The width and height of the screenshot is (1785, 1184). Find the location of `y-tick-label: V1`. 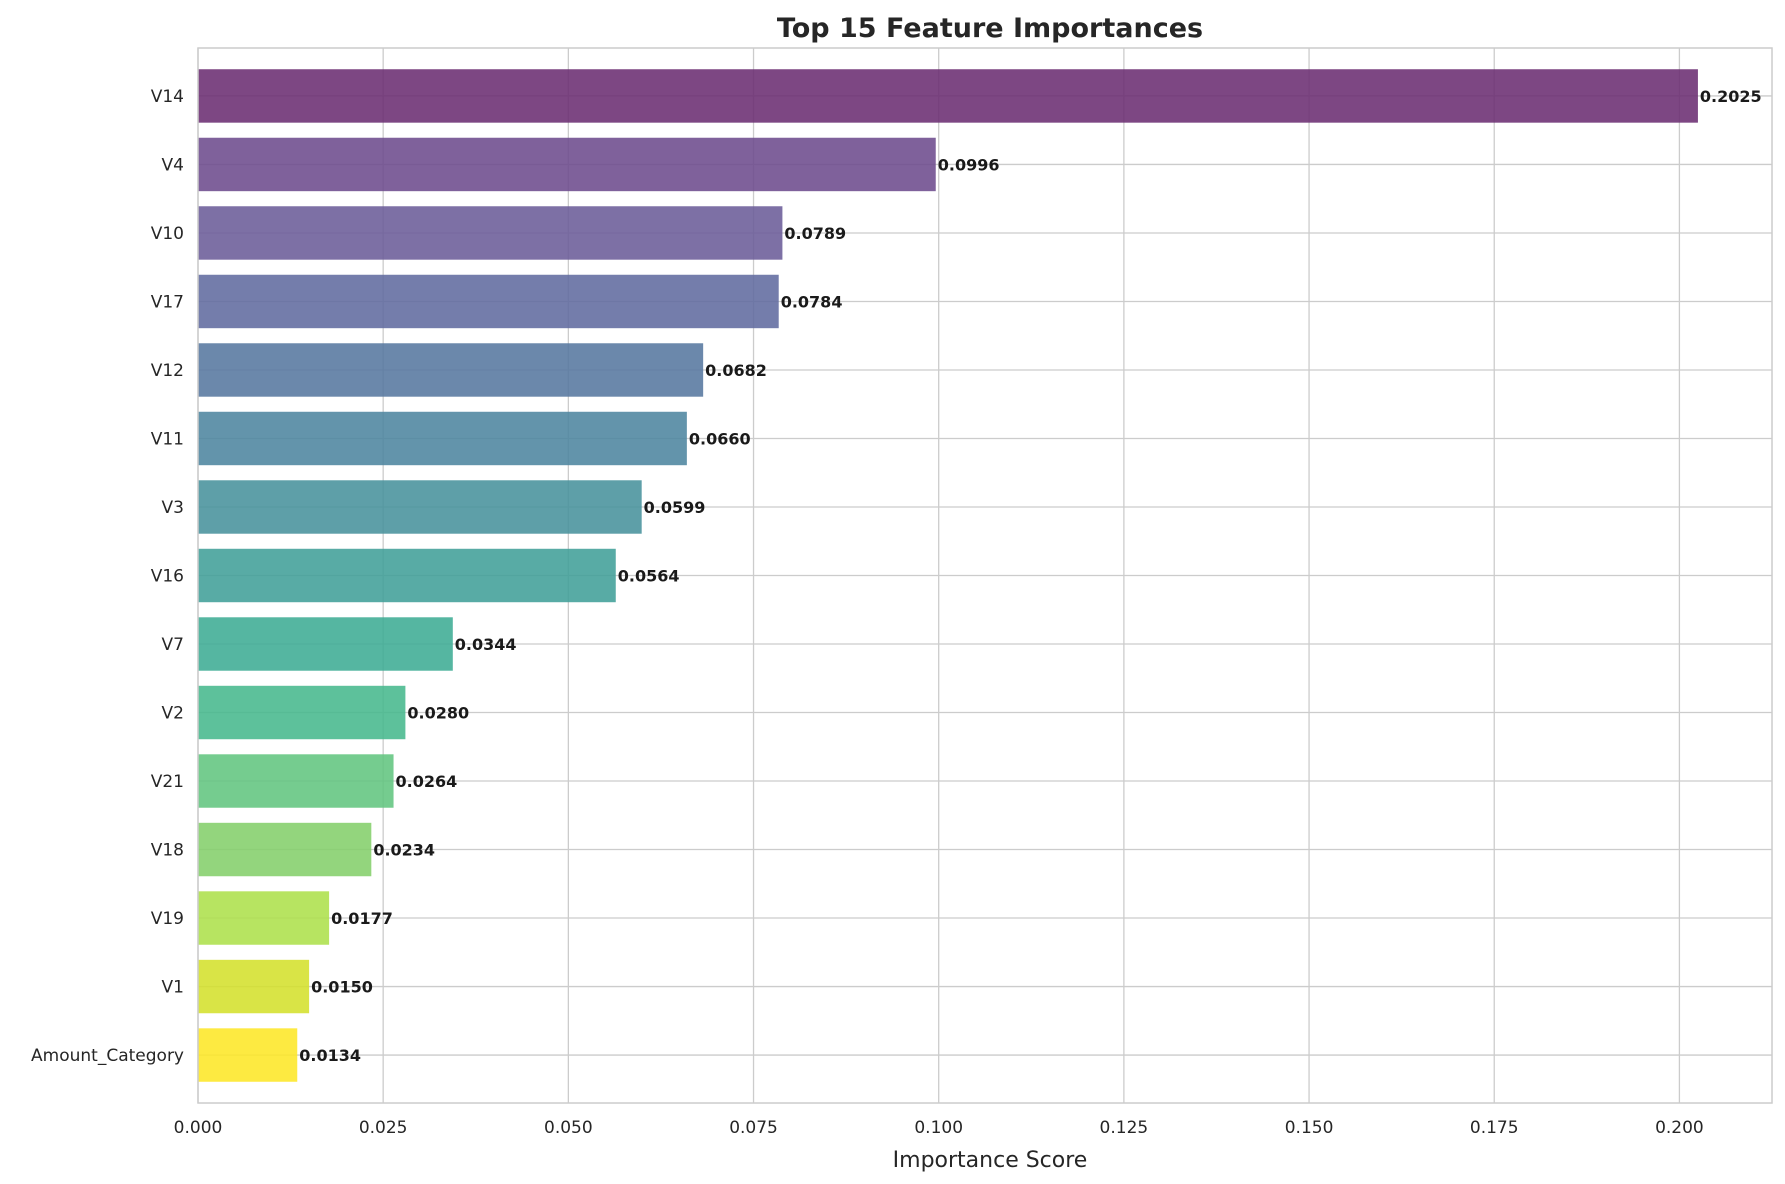

y-tick-label: V1 is located at coordinates (173, 988).